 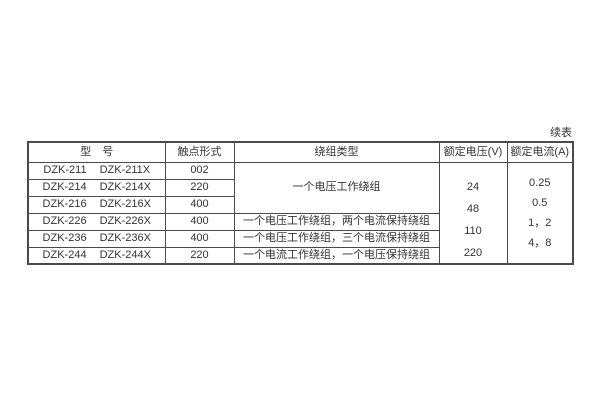 I want to click on table-row: DZK-214 DZK-214X 220, so click(x=300, y=187).